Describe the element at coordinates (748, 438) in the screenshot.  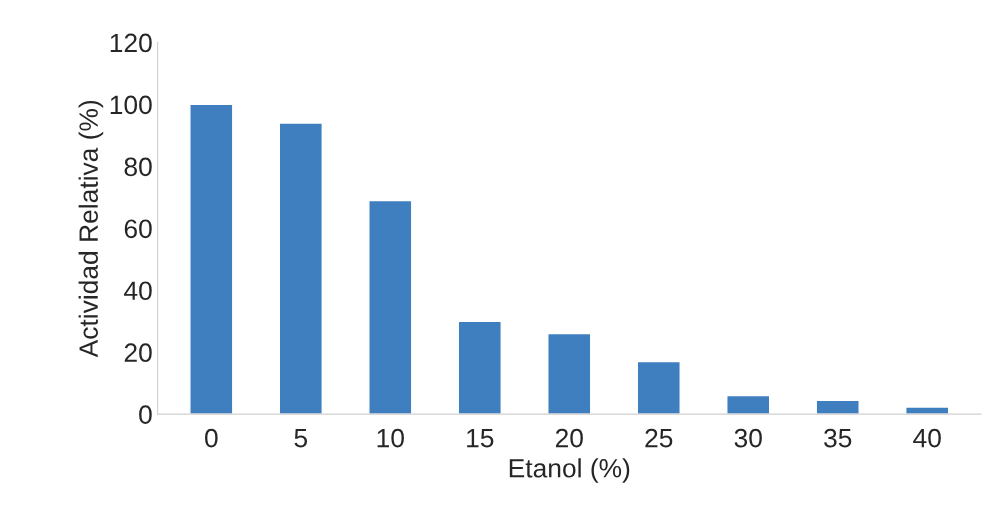
I see `x-tick-label: 30` at that location.